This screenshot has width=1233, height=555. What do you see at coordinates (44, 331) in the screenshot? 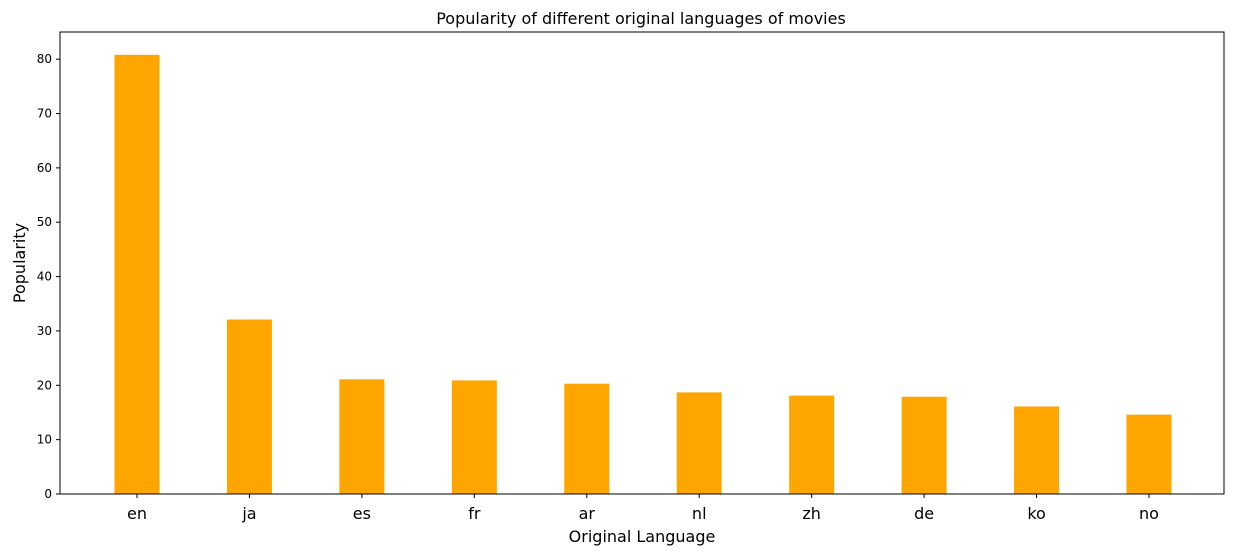
I see `y-tick-label: 30` at bounding box center [44, 331].